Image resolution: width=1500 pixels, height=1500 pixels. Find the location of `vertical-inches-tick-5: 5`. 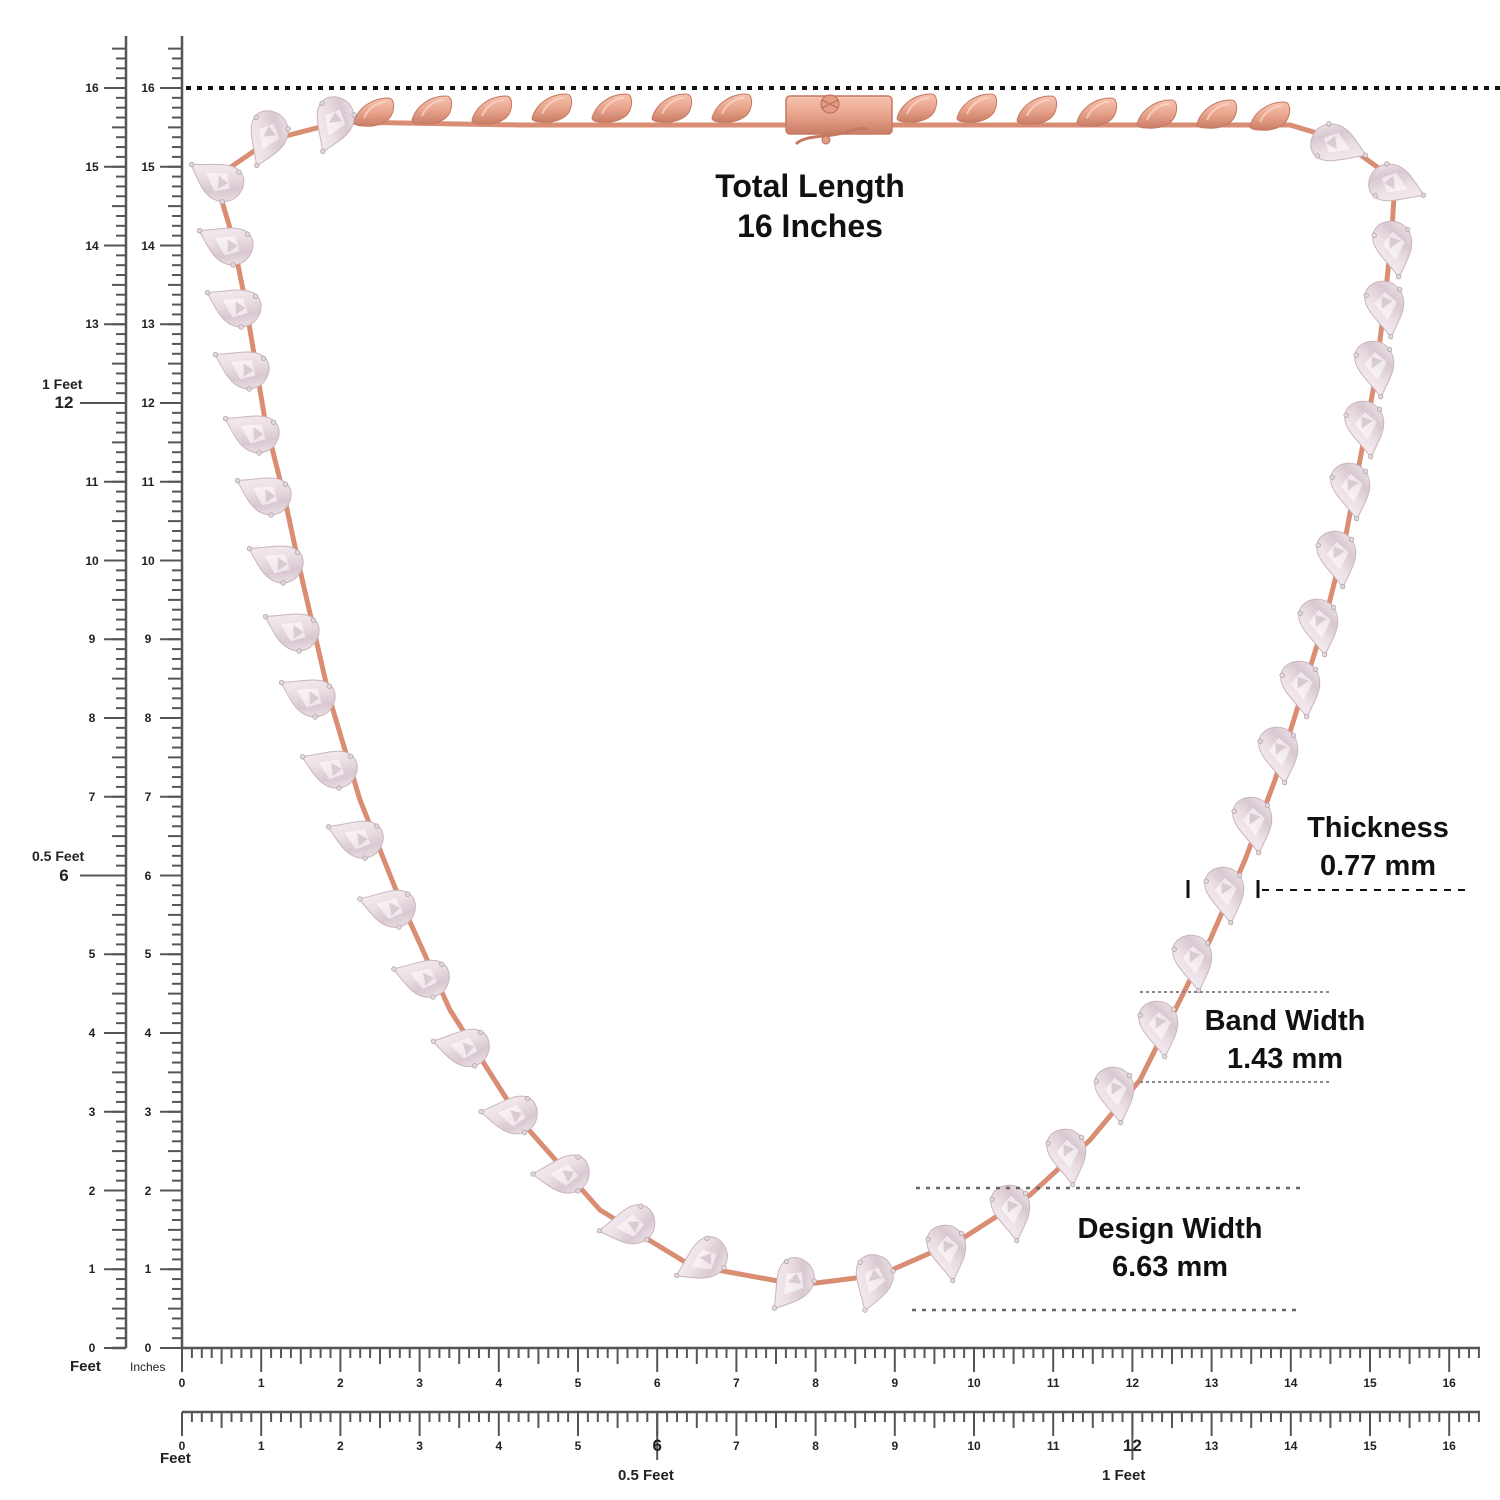

vertical-inches-tick-5: 5 is located at coordinates (148, 954).